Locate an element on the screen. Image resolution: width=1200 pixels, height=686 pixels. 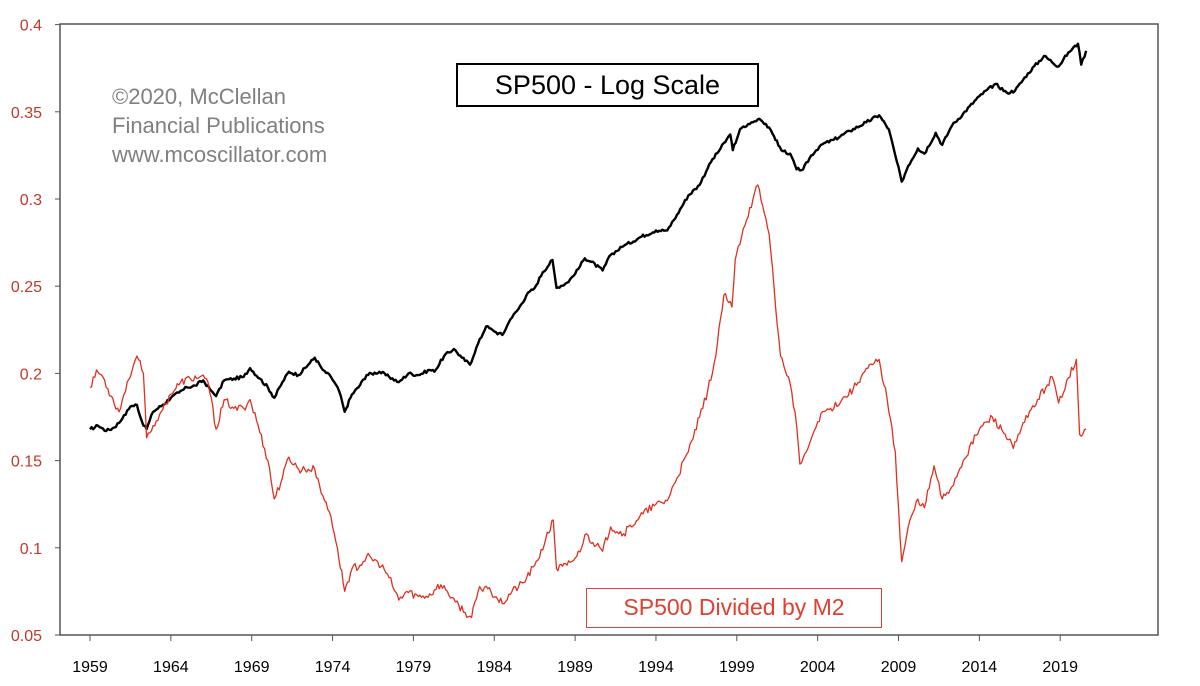
y-tick-label: 0.05 is located at coordinates (26, 636).